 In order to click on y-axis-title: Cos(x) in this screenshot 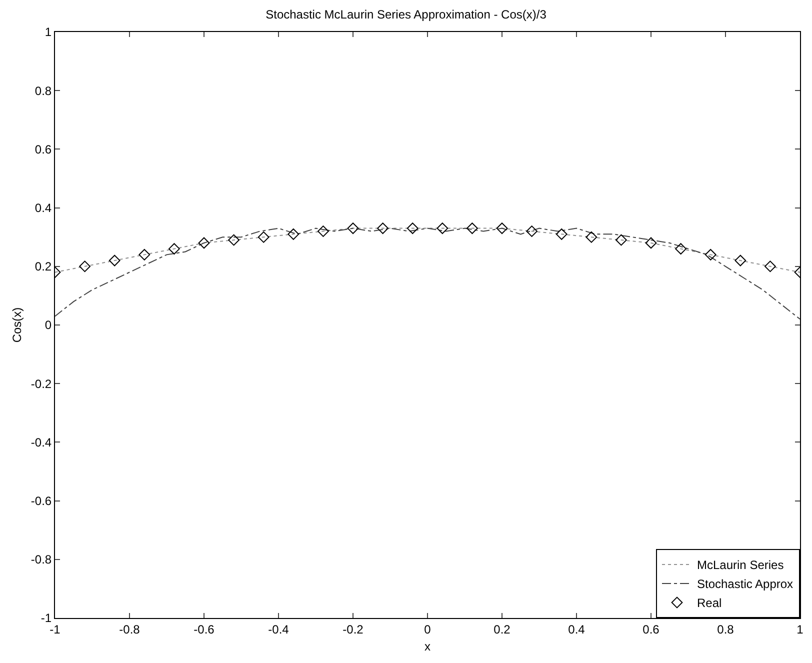, I will do `click(17, 325)`.